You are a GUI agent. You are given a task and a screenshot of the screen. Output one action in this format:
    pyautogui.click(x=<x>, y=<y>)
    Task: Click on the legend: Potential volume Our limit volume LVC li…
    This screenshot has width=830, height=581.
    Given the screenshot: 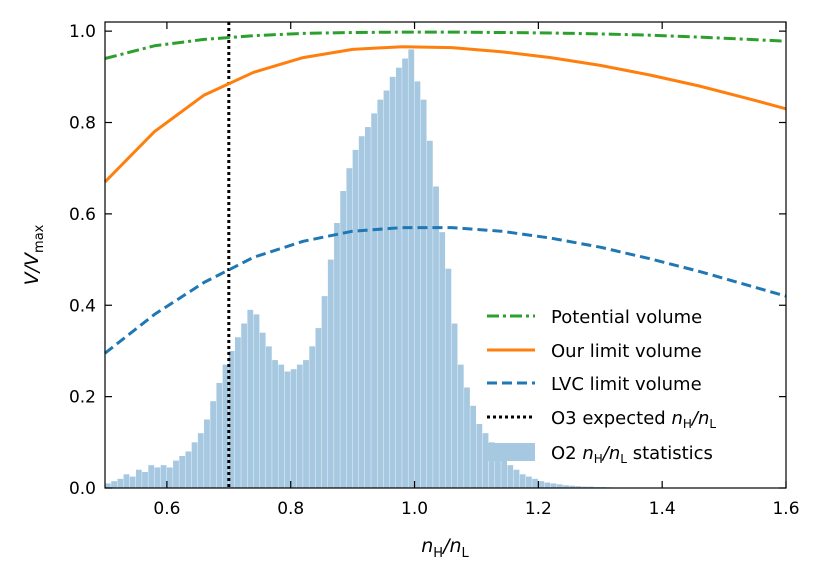 What is the action you would take?
    pyautogui.click(x=601, y=386)
    